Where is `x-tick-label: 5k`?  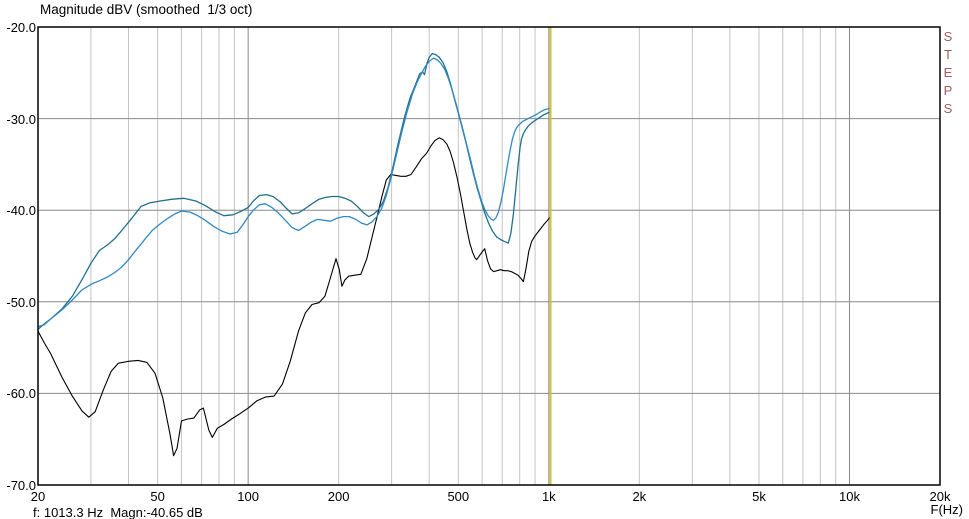 x-tick-label: 5k is located at coordinates (759, 496).